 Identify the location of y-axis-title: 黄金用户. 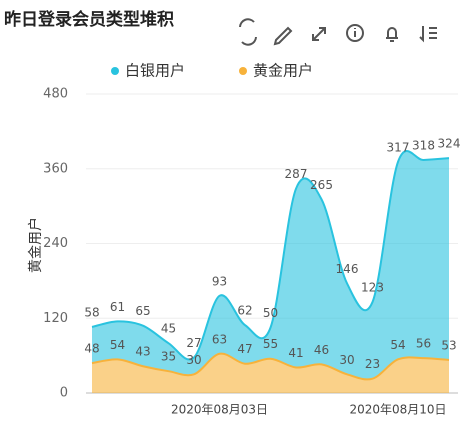
(35, 245).